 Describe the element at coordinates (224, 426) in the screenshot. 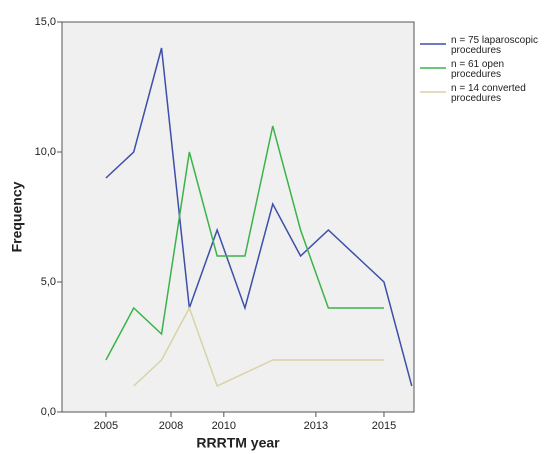

I see `x-tick-label: 2010` at that location.